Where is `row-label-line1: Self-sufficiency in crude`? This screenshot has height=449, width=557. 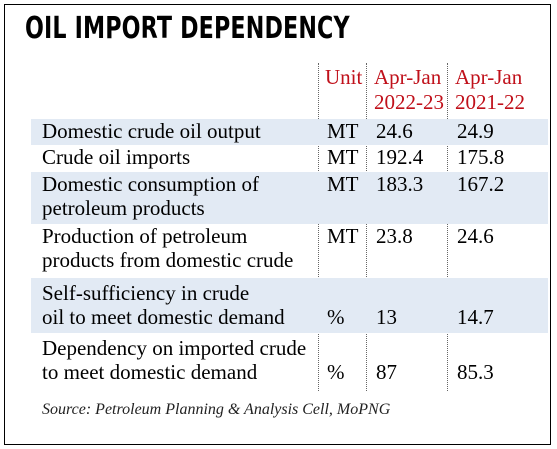
row-label-line1: Self-sufficiency in crude is located at coordinates (146, 293).